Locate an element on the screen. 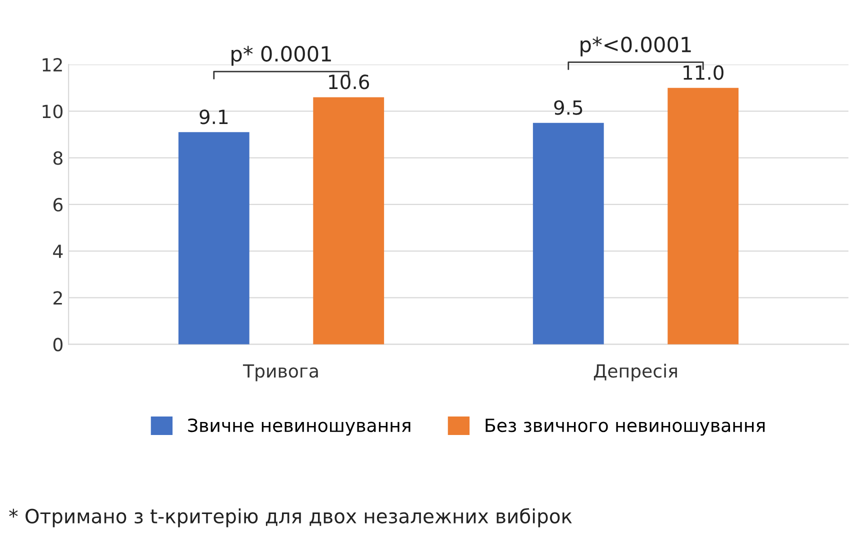 This screenshot has height=538, width=857. y-tick-label: 2 is located at coordinates (58, 298).